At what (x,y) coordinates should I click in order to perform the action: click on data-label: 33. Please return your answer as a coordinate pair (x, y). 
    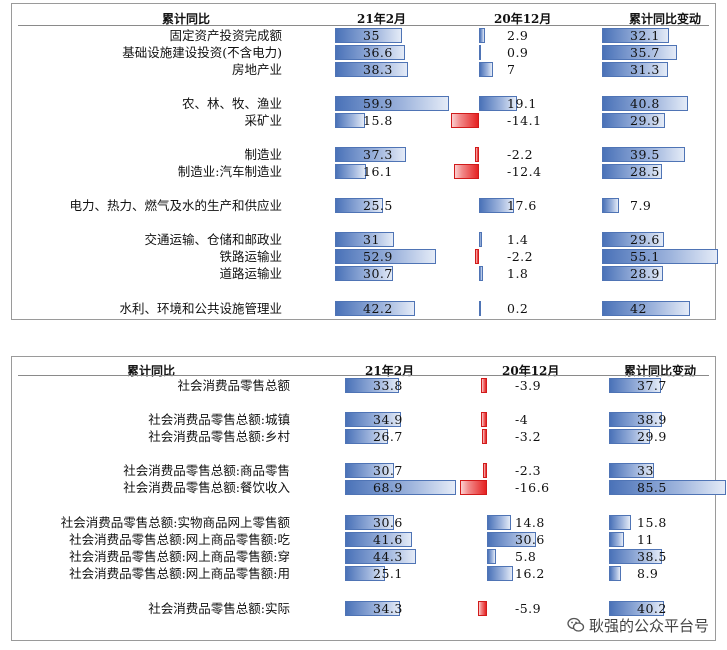
    Looking at the image, I should click on (645, 470).